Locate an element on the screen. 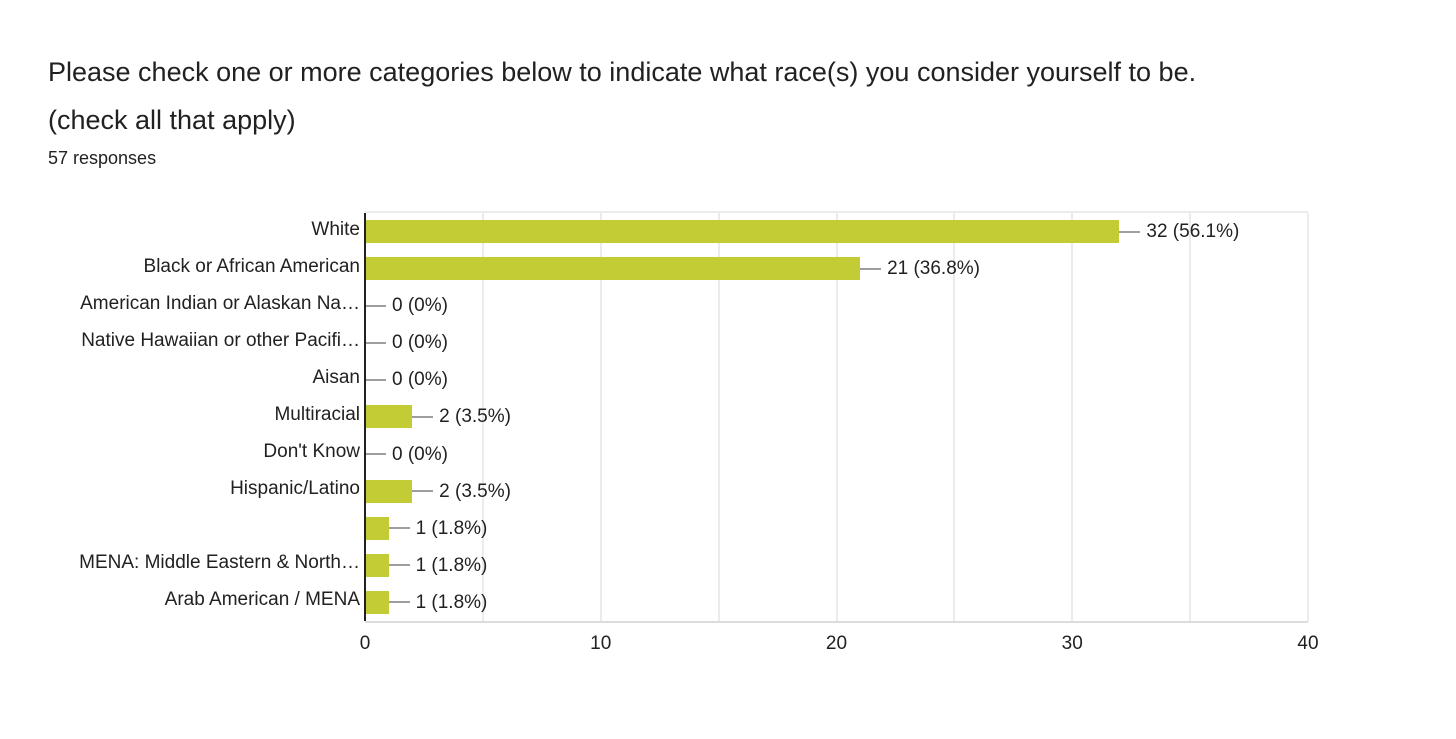 The width and height of the screenshot is (1456, 739). category-label: Arab American / MENA is located at coordinates (262, 600).